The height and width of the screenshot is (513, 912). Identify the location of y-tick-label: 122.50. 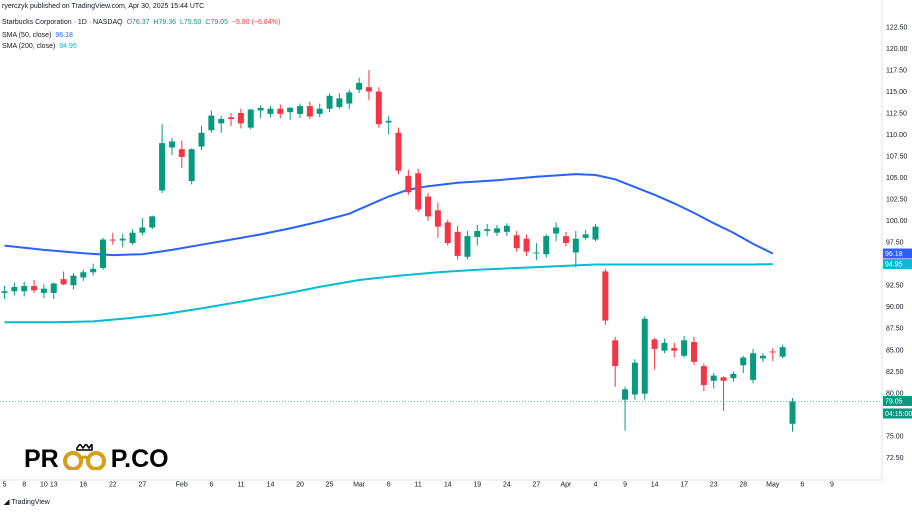
(897, 27).